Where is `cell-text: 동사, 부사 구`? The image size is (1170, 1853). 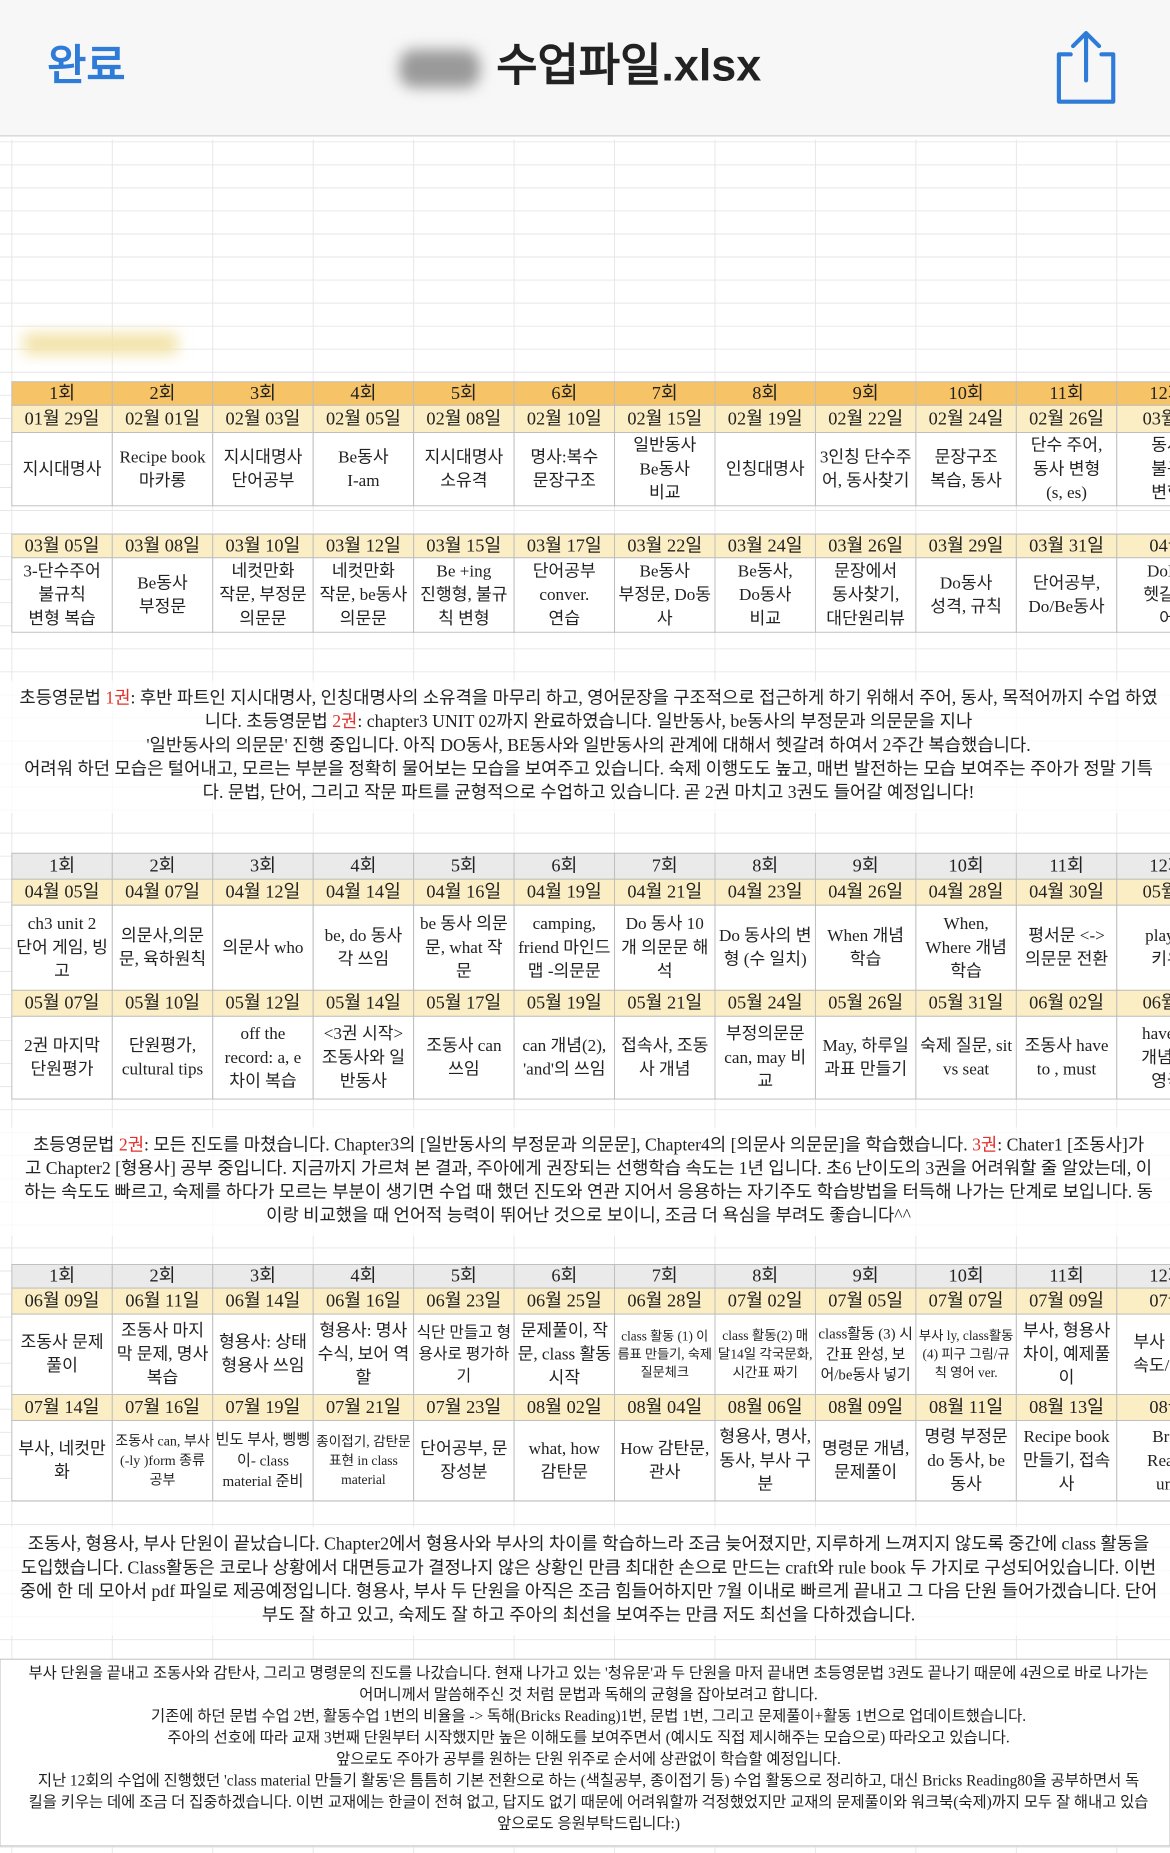 cell-text: 동사, 부사 구 is located at coordinates (765, 1460).